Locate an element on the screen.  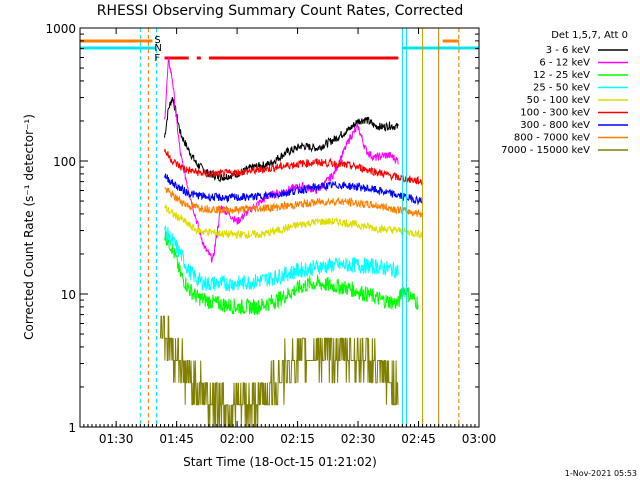
y-tick-label: 10 is located at coordinates (68, 295).